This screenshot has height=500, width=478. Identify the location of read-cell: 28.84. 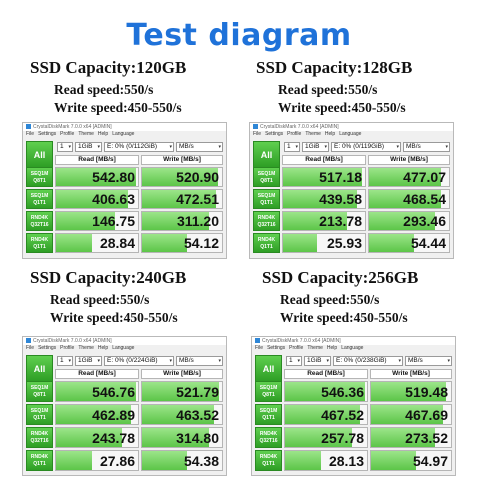
(97, 243).